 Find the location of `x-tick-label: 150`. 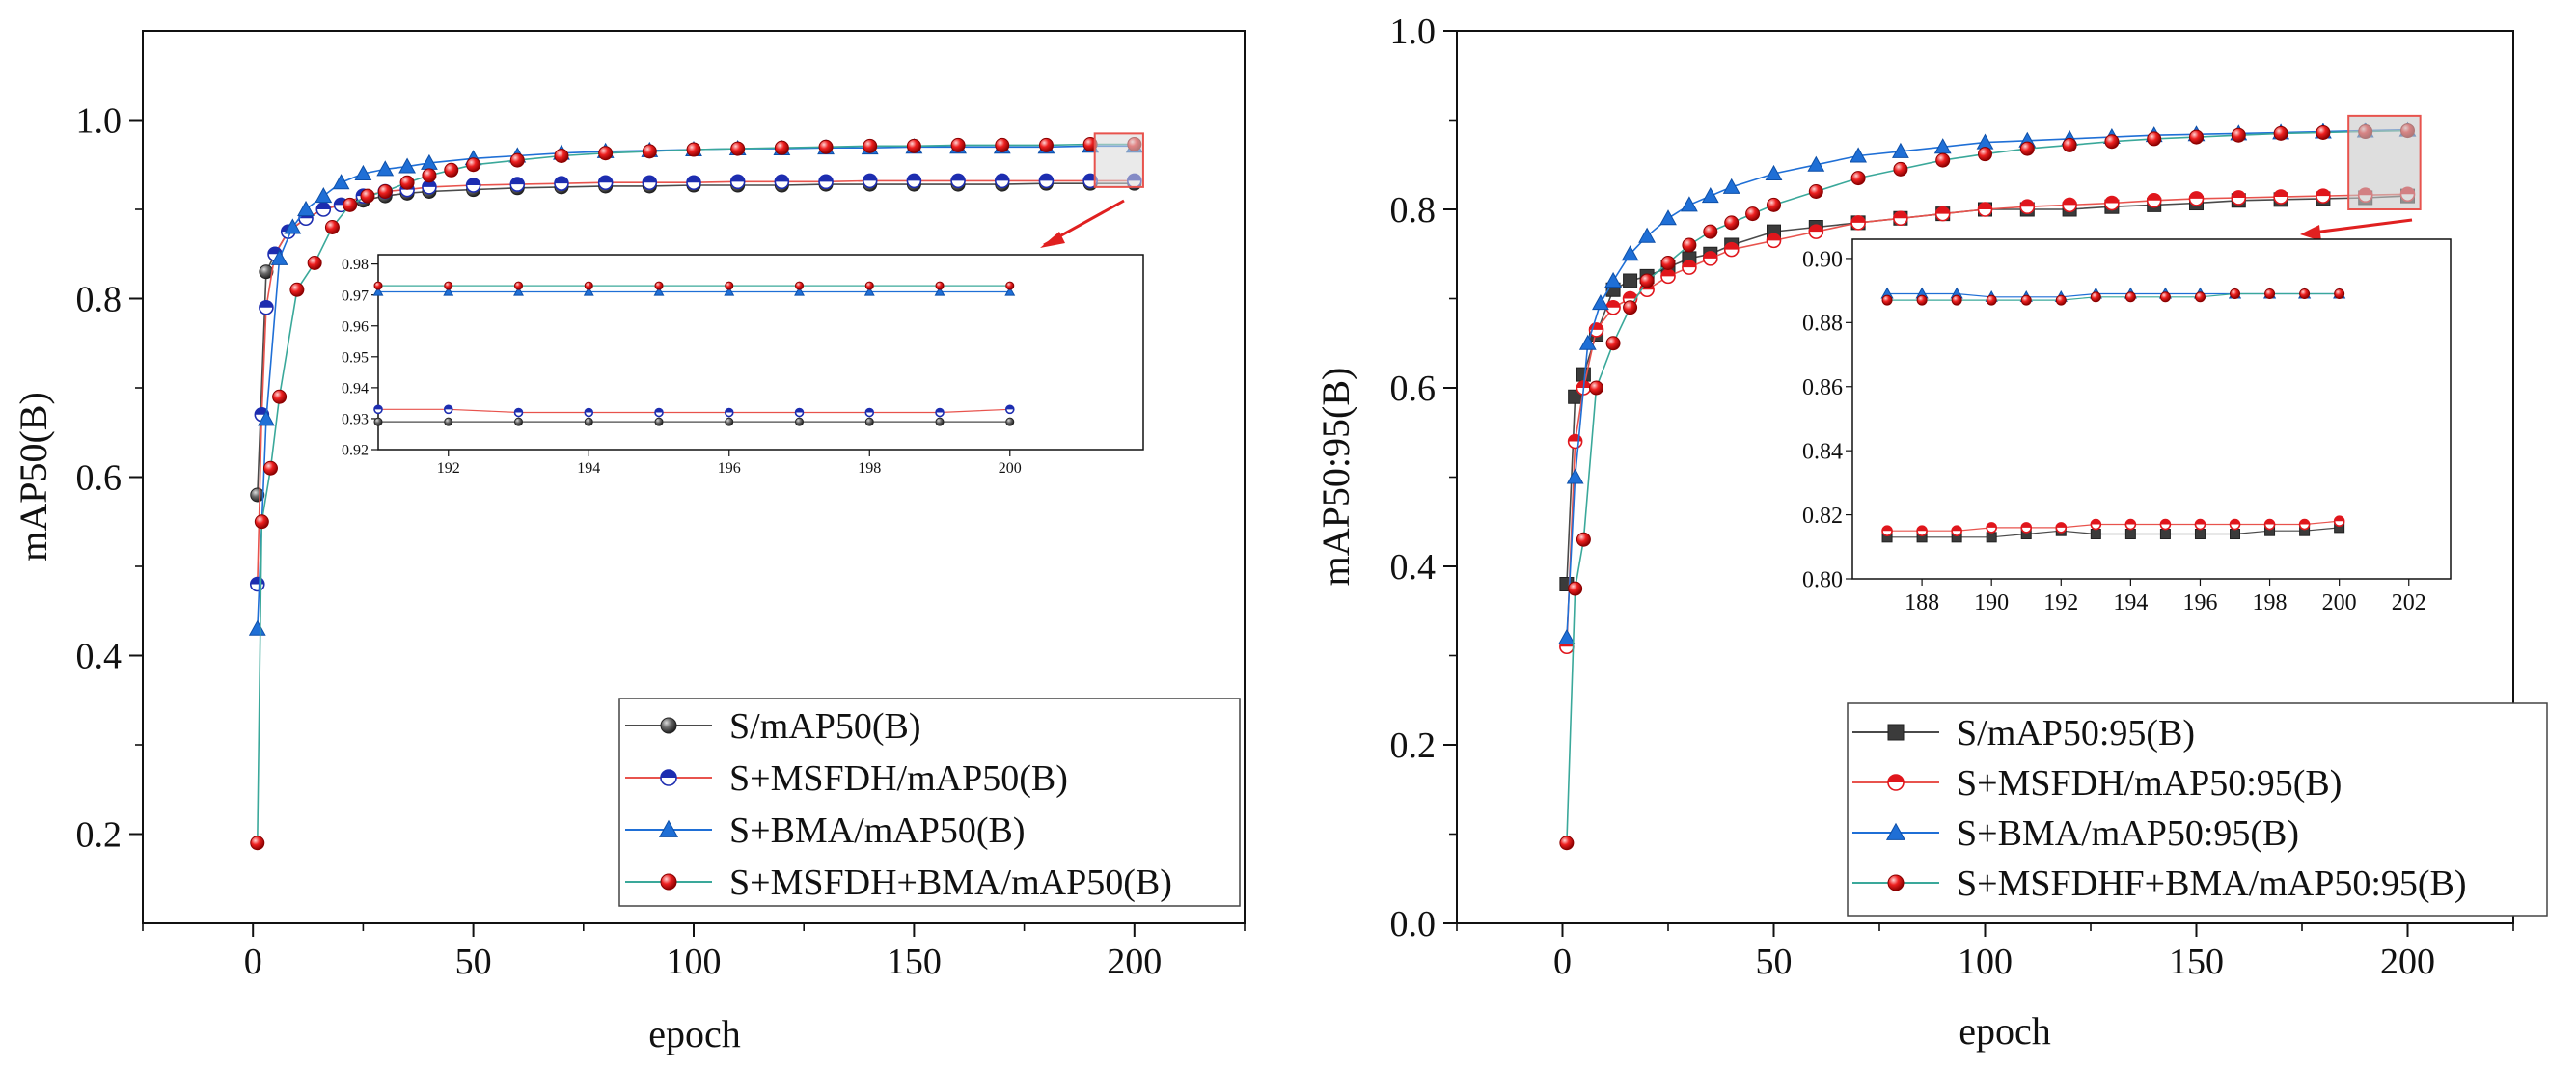

x-tick-label: 150 is located at coordinates (914, 962).